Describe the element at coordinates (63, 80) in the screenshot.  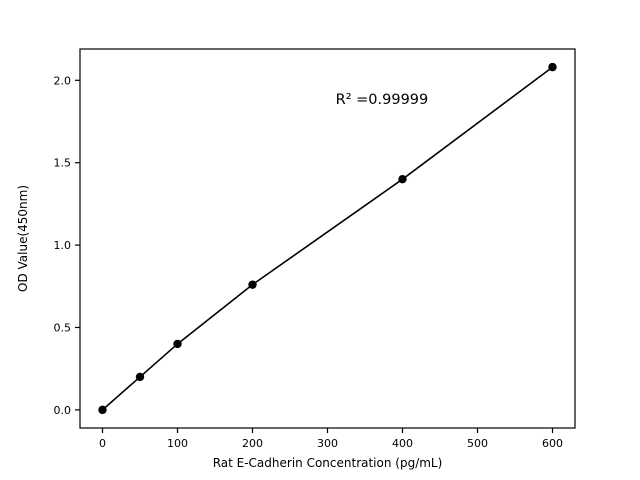
I see `y-tick-label: 2.0` at that location.